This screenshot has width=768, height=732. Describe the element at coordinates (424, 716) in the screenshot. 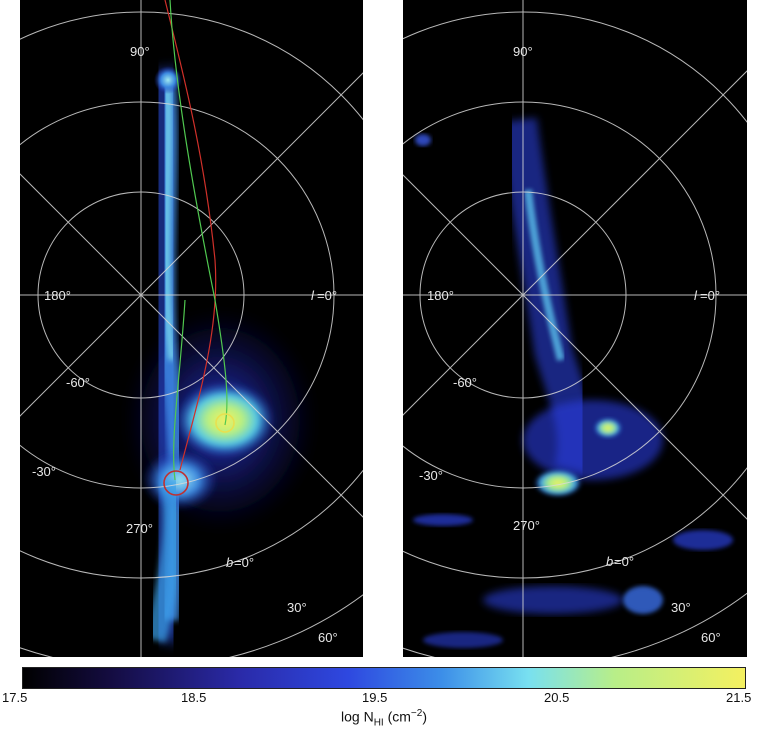

I see `colorbar-title-close: )` at that location.